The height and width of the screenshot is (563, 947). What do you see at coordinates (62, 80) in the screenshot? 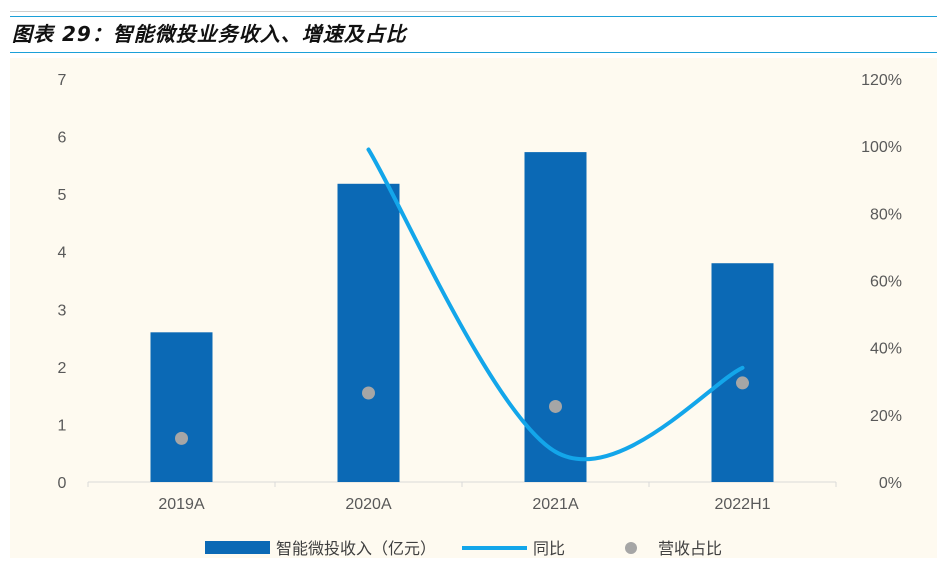
I see `y-tick-label: 7` at bounding box center [62, 80].